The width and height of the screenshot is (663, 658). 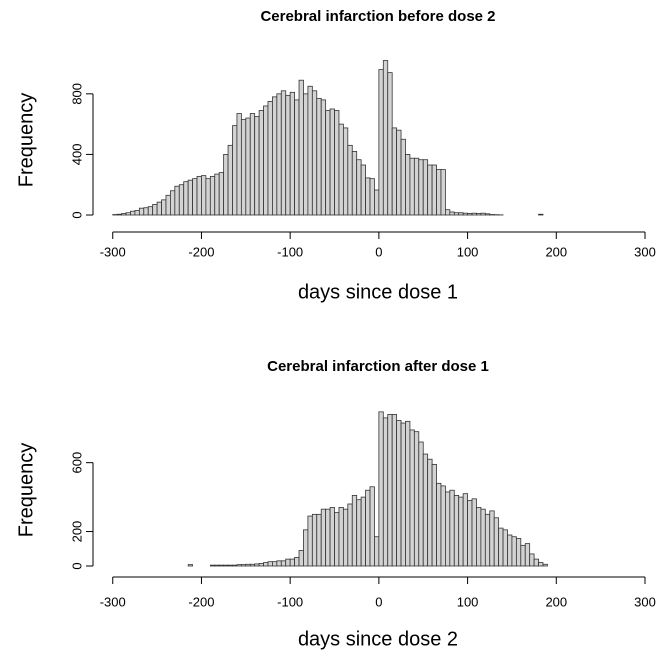 I want to click on x-tick-label: -300, so click(x=113, y=601).